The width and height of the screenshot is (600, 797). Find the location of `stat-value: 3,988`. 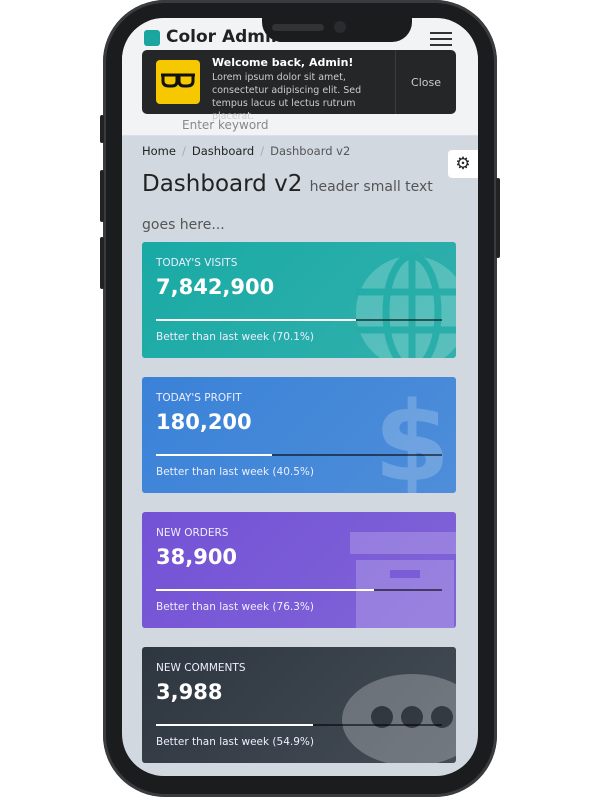

stat-value: 3,988 is located at coordinates (189, 692).